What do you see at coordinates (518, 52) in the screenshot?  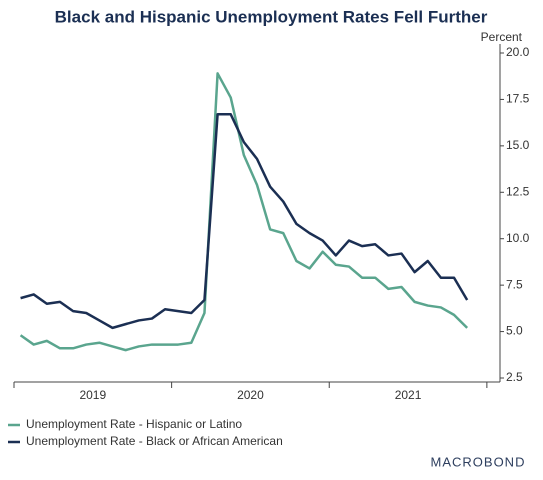 I see `y-tick-label: 20.0` at bounding box center [518, 52].